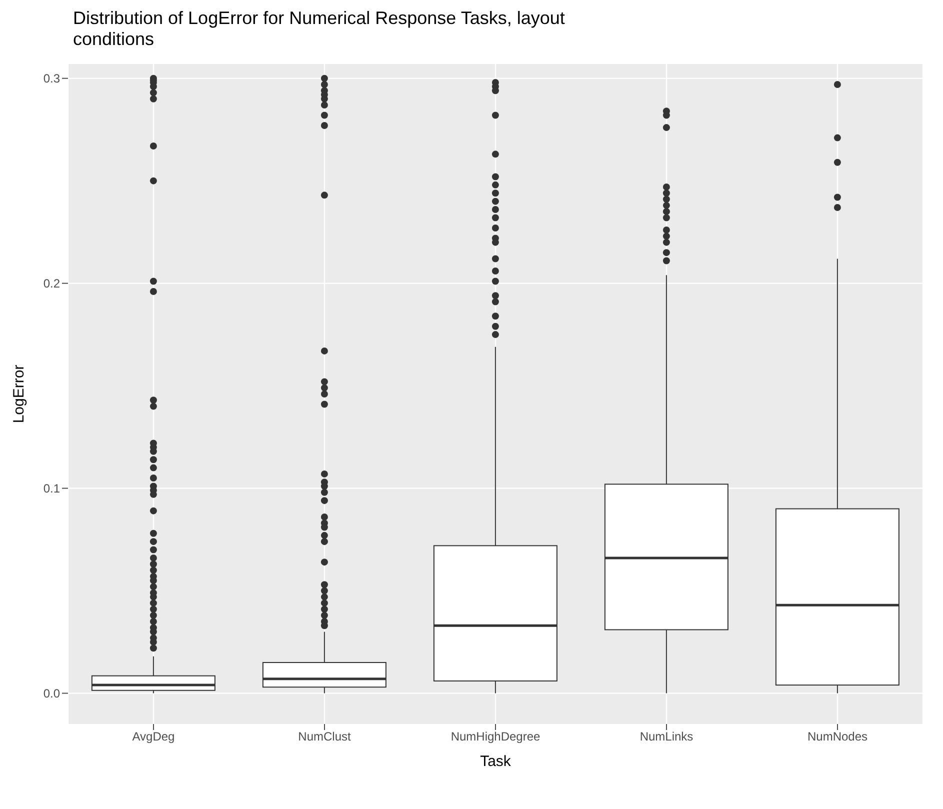 The height and width of the screenshot is (809, 943). Describe the element at coordinates (319, 29) in the screenshot. I see `chart-title: Distribution of LogError for Numerical Response Tasks, layout conditions` at that location.